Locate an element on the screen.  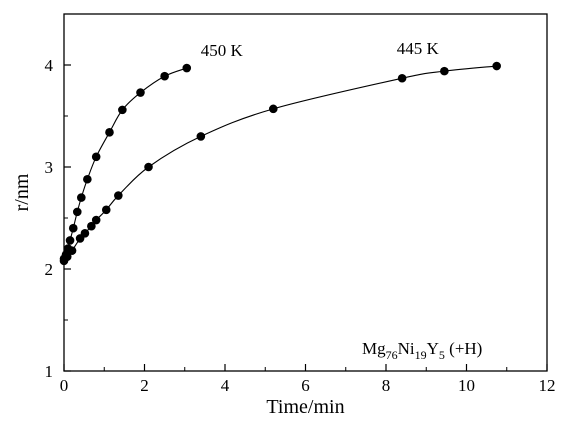
annotation-subscript: 19 is located at coordinates (421, 355).